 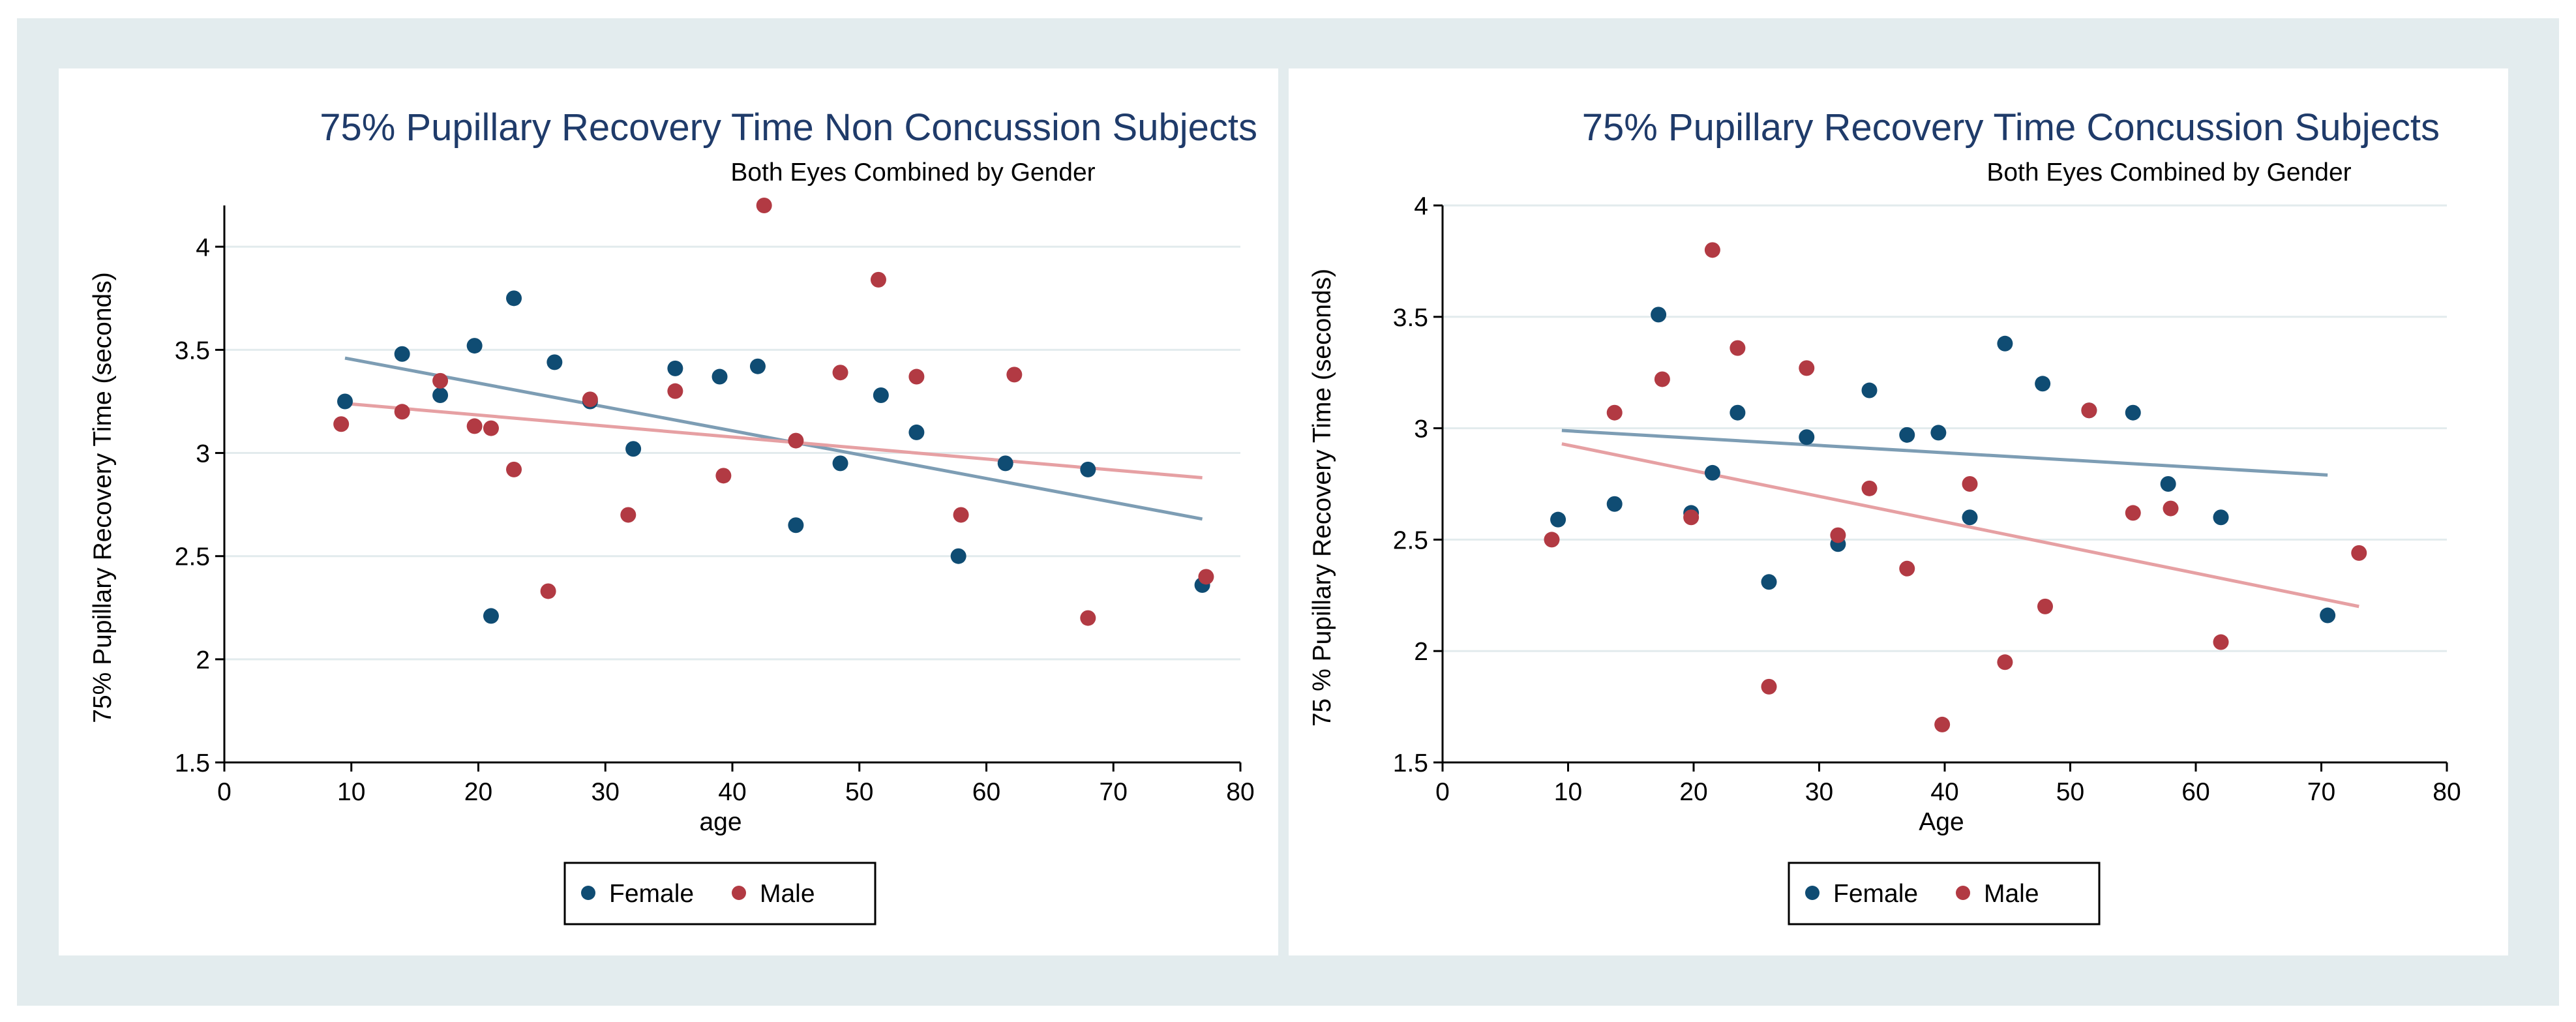 I want to click on y-tick-label: 2.5, so click(x=1410, y=540).